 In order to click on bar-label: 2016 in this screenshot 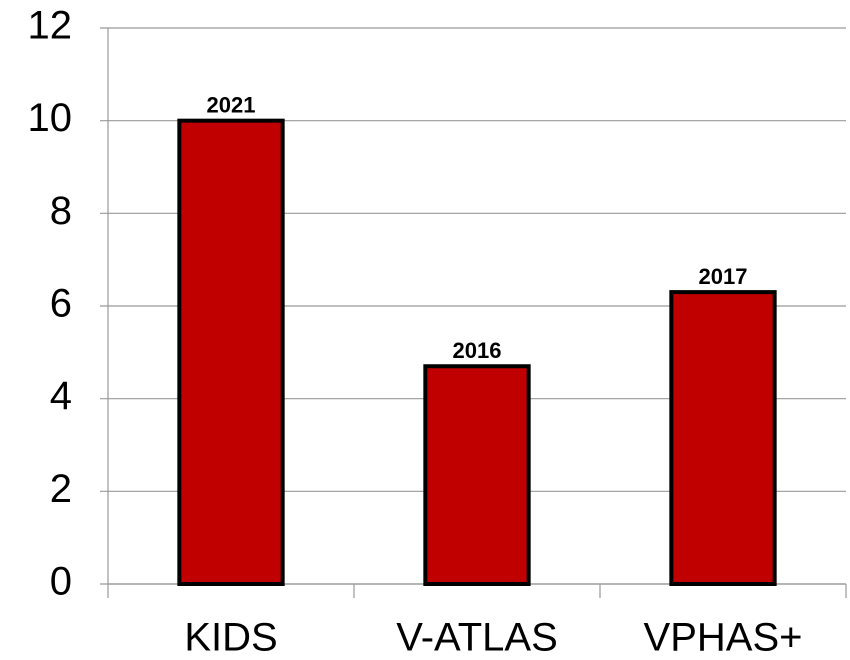, I will do `click(477, 350)`.